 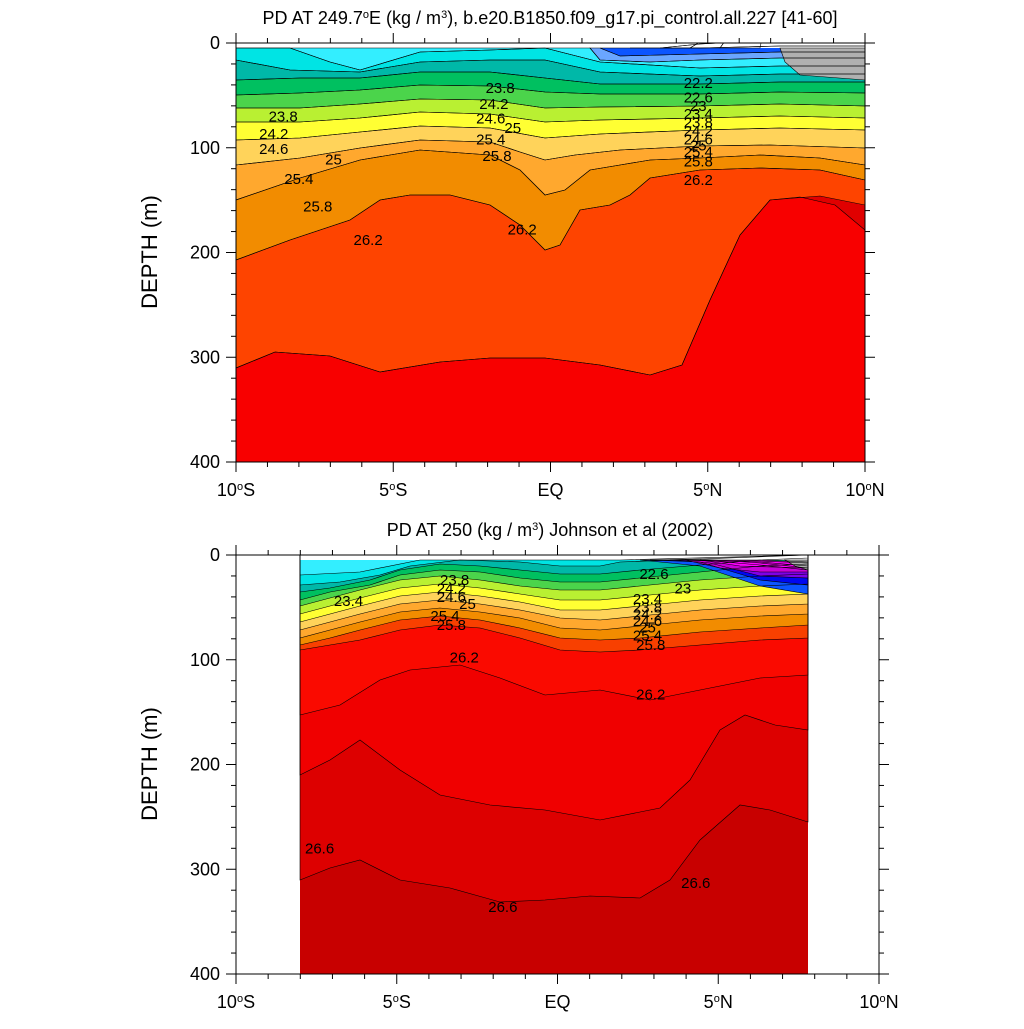 I want to click on contour-label: 23, so click(x=683, y=589).